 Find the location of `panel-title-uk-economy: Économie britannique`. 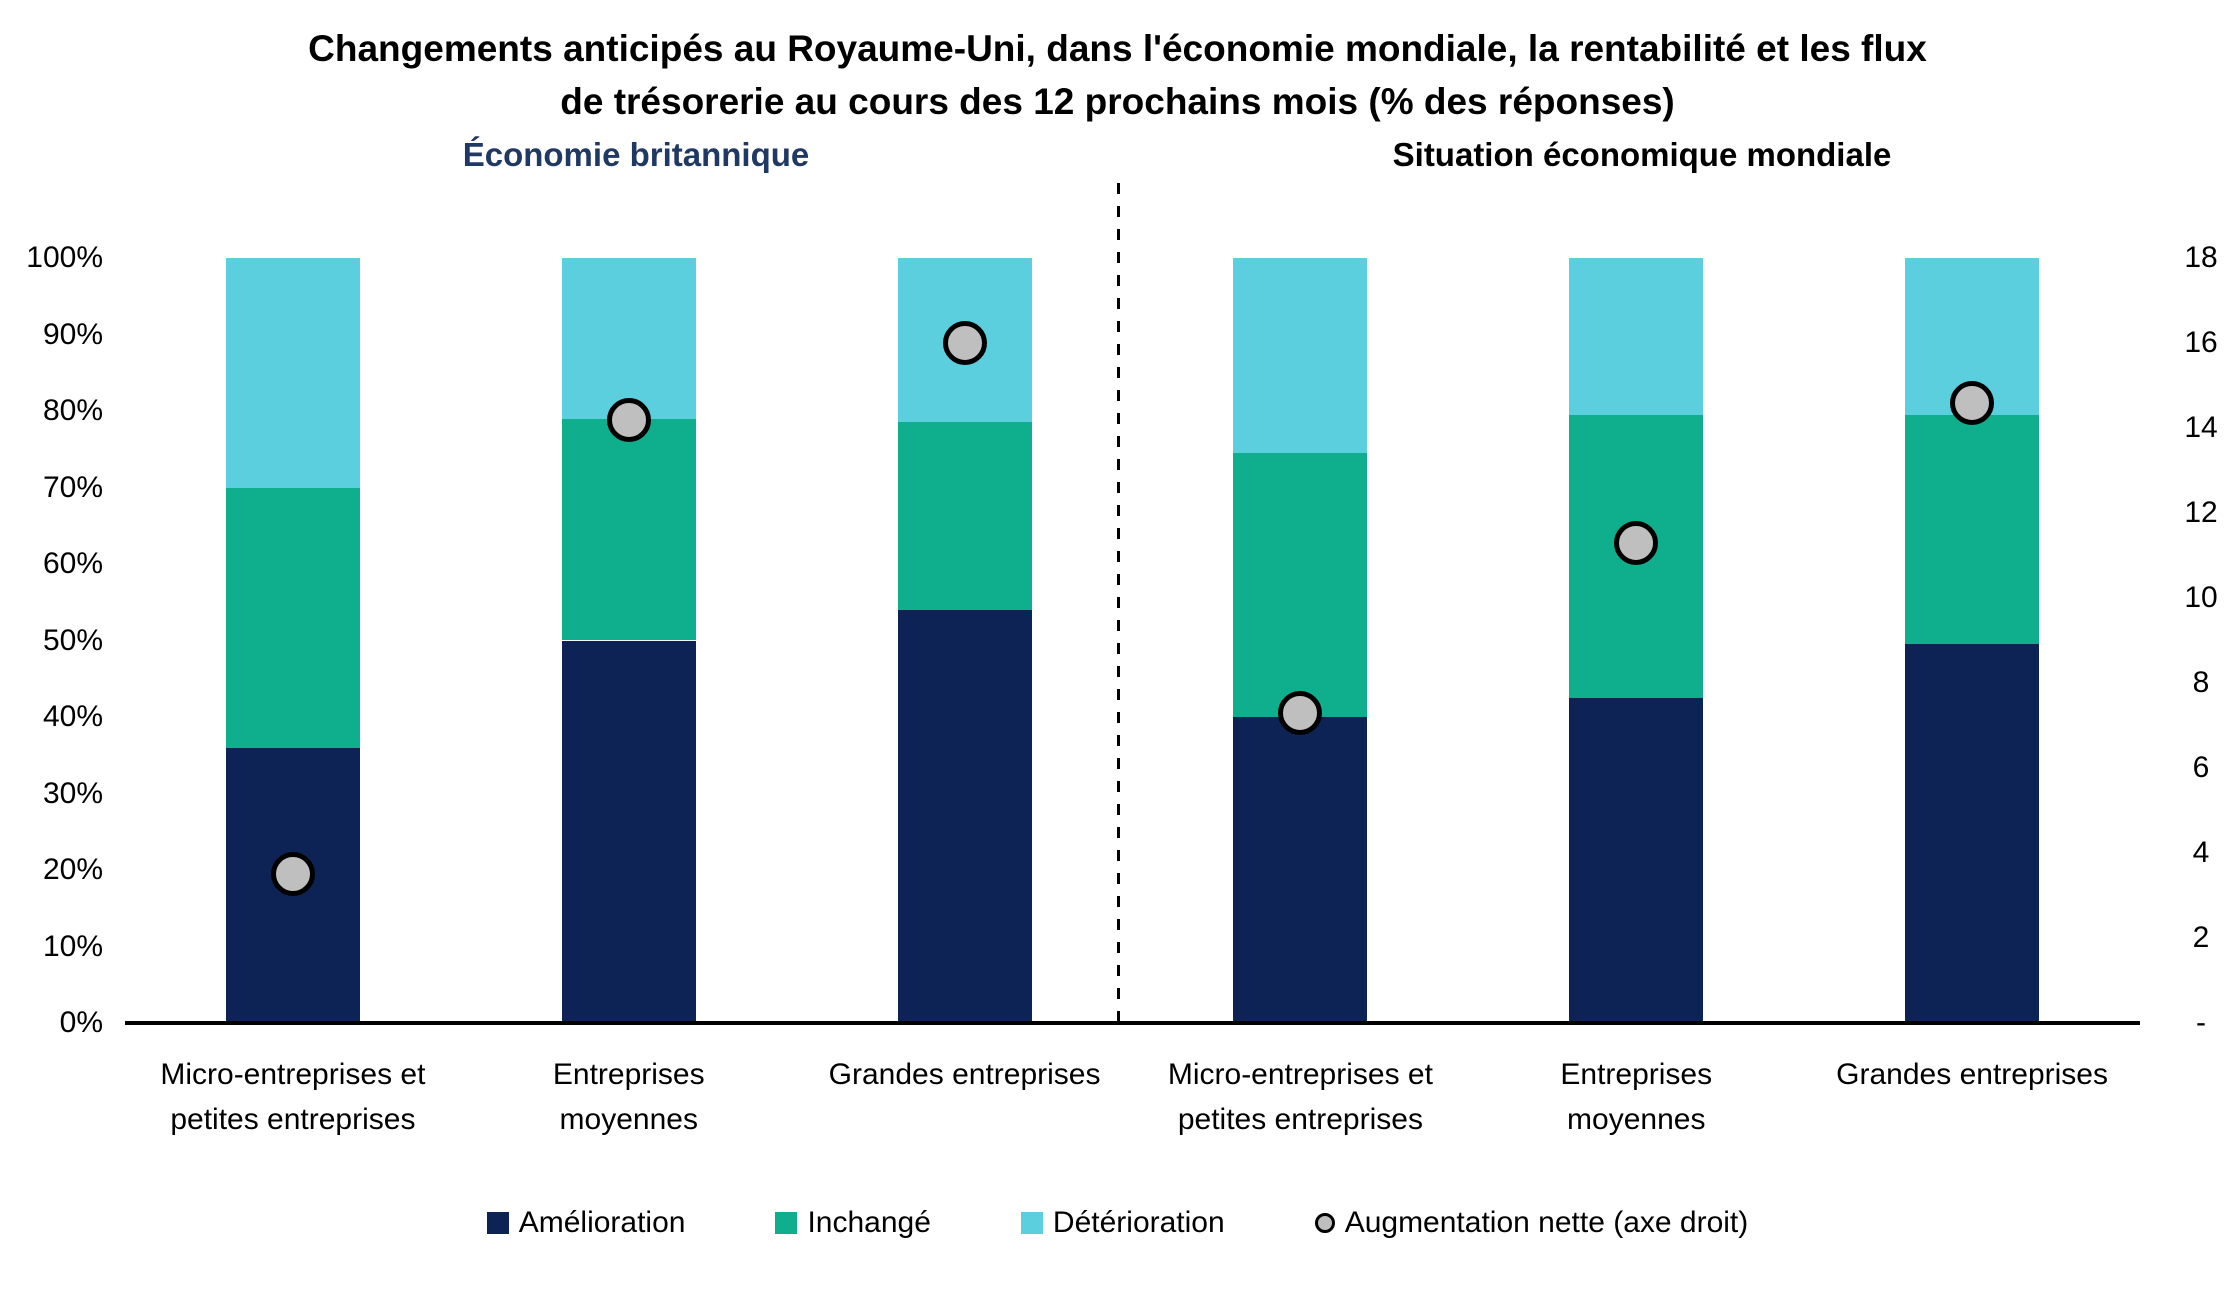

panel-title-uk-economy: Économie britannique is located at coordinates (636, 154).